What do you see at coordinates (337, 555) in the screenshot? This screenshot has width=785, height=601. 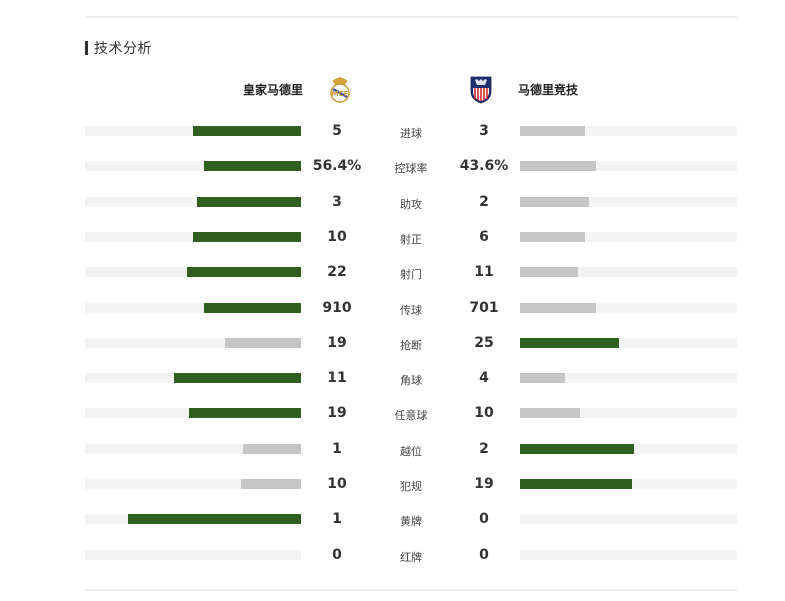 I see `home-value: 0` at bounding box center [337, 555].